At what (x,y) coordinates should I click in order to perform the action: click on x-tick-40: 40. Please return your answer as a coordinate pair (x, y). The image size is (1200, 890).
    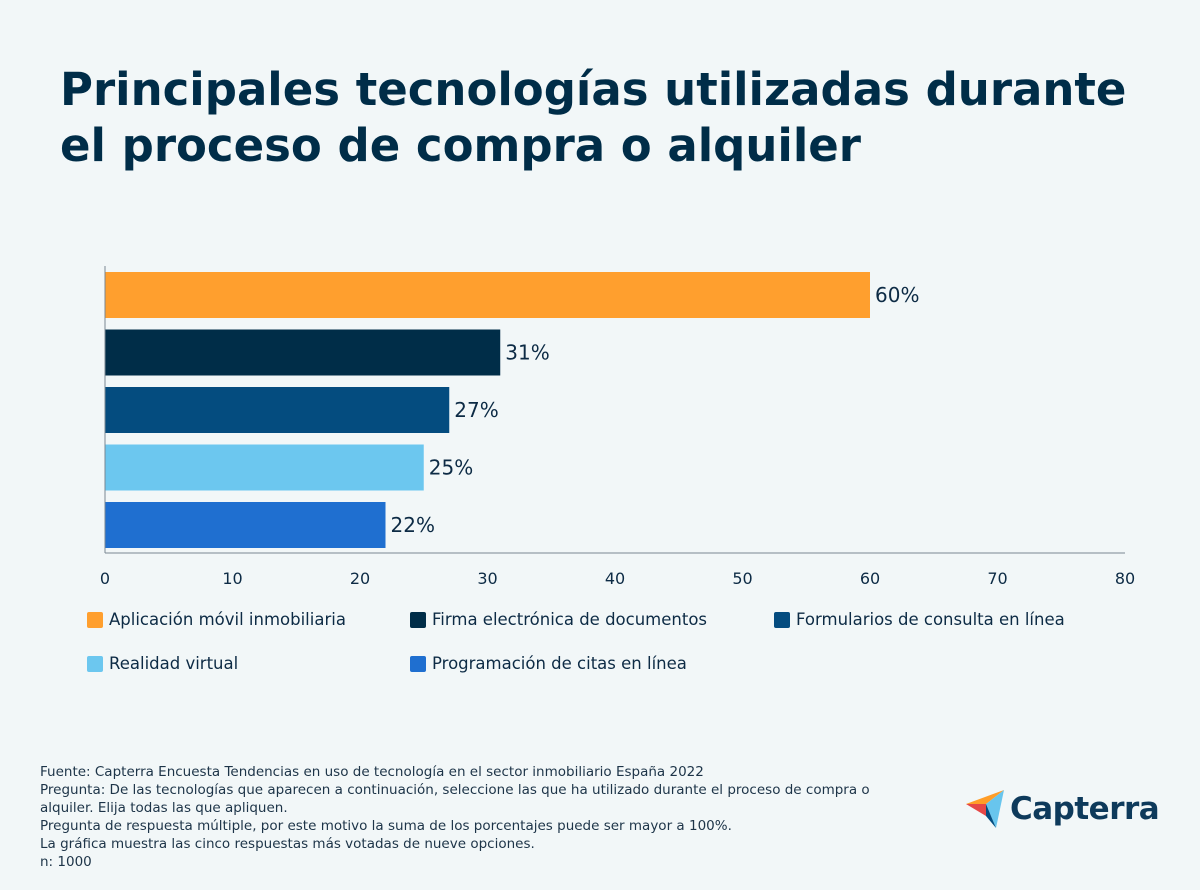
    Looking at the image, I should click on (615, 578).